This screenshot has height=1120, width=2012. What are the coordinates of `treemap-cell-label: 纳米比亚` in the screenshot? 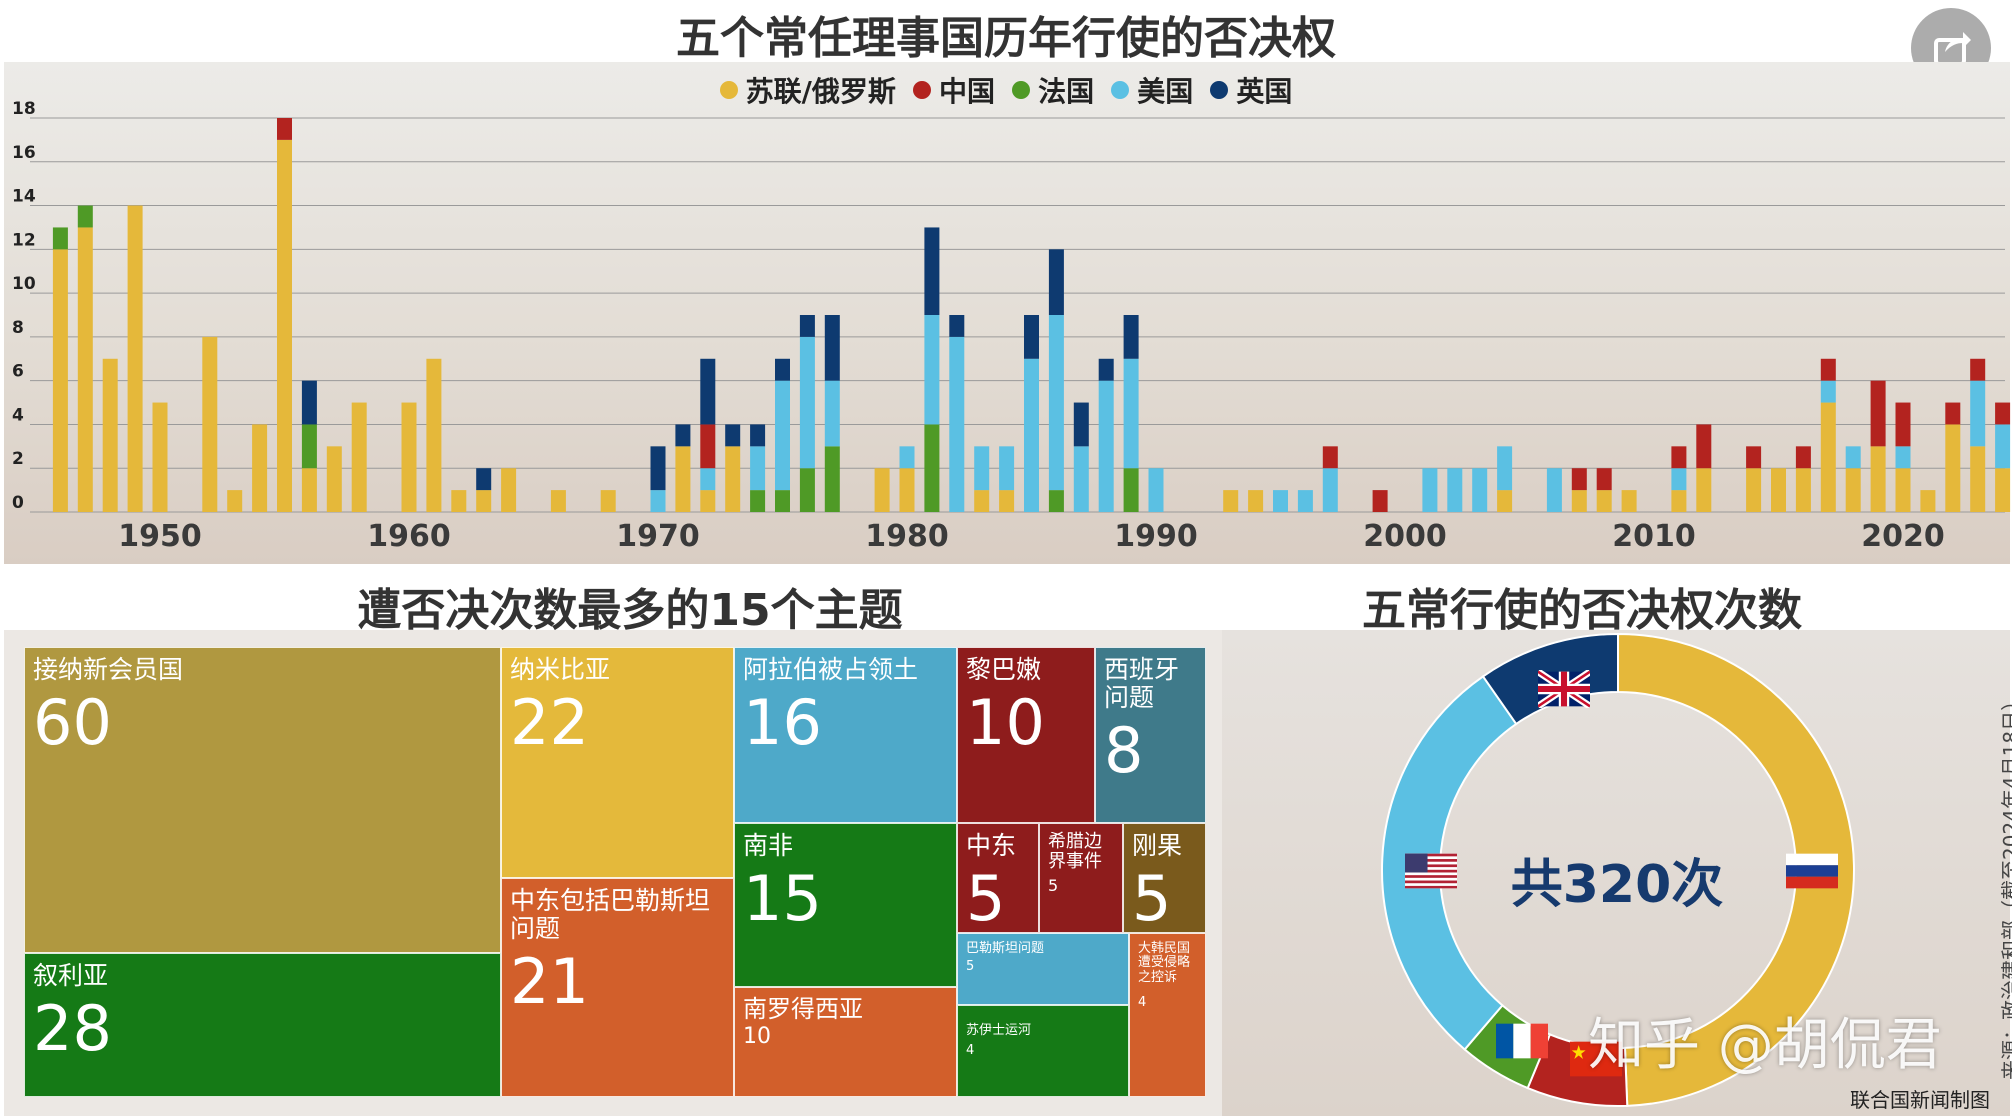 It's located at (560, 669).